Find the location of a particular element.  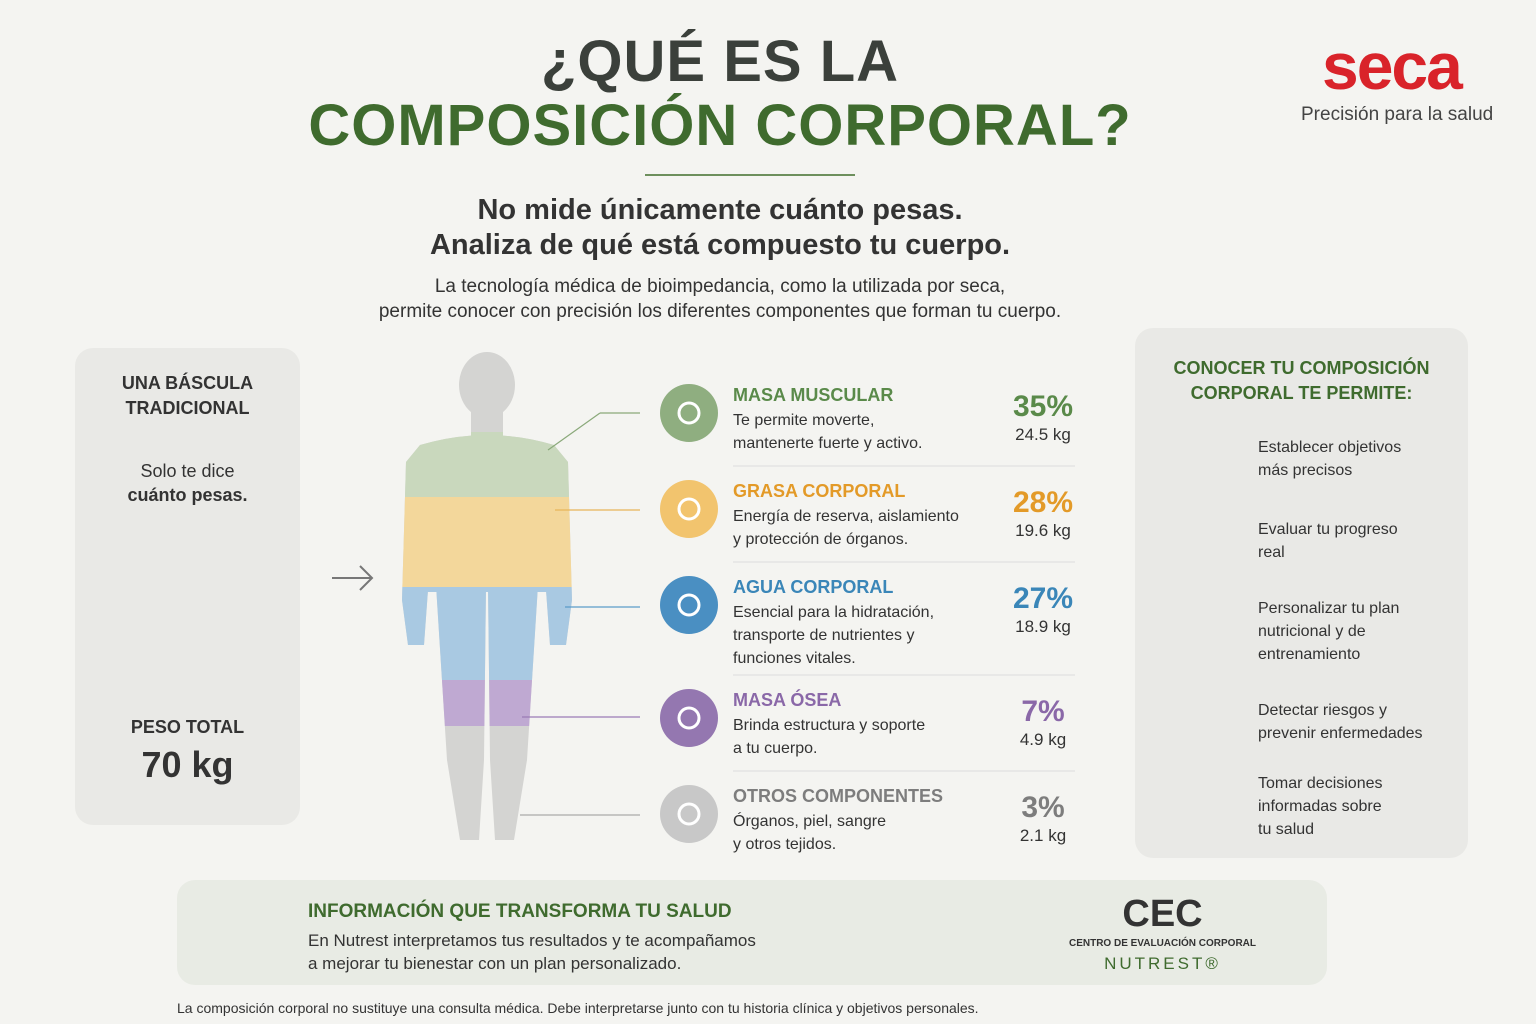

body-silhouette is located at coordinates (487, 596).